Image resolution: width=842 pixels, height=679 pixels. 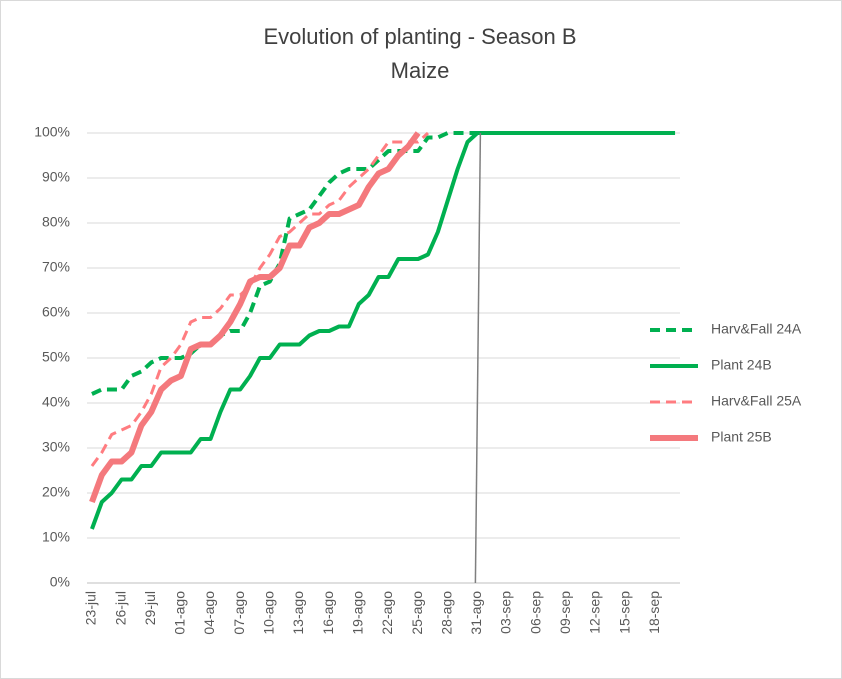 What do you see at coordinates (417, 613) in the screenshot?
I see `x-tick-label: 25-ago` at bounding box center [417, 613].